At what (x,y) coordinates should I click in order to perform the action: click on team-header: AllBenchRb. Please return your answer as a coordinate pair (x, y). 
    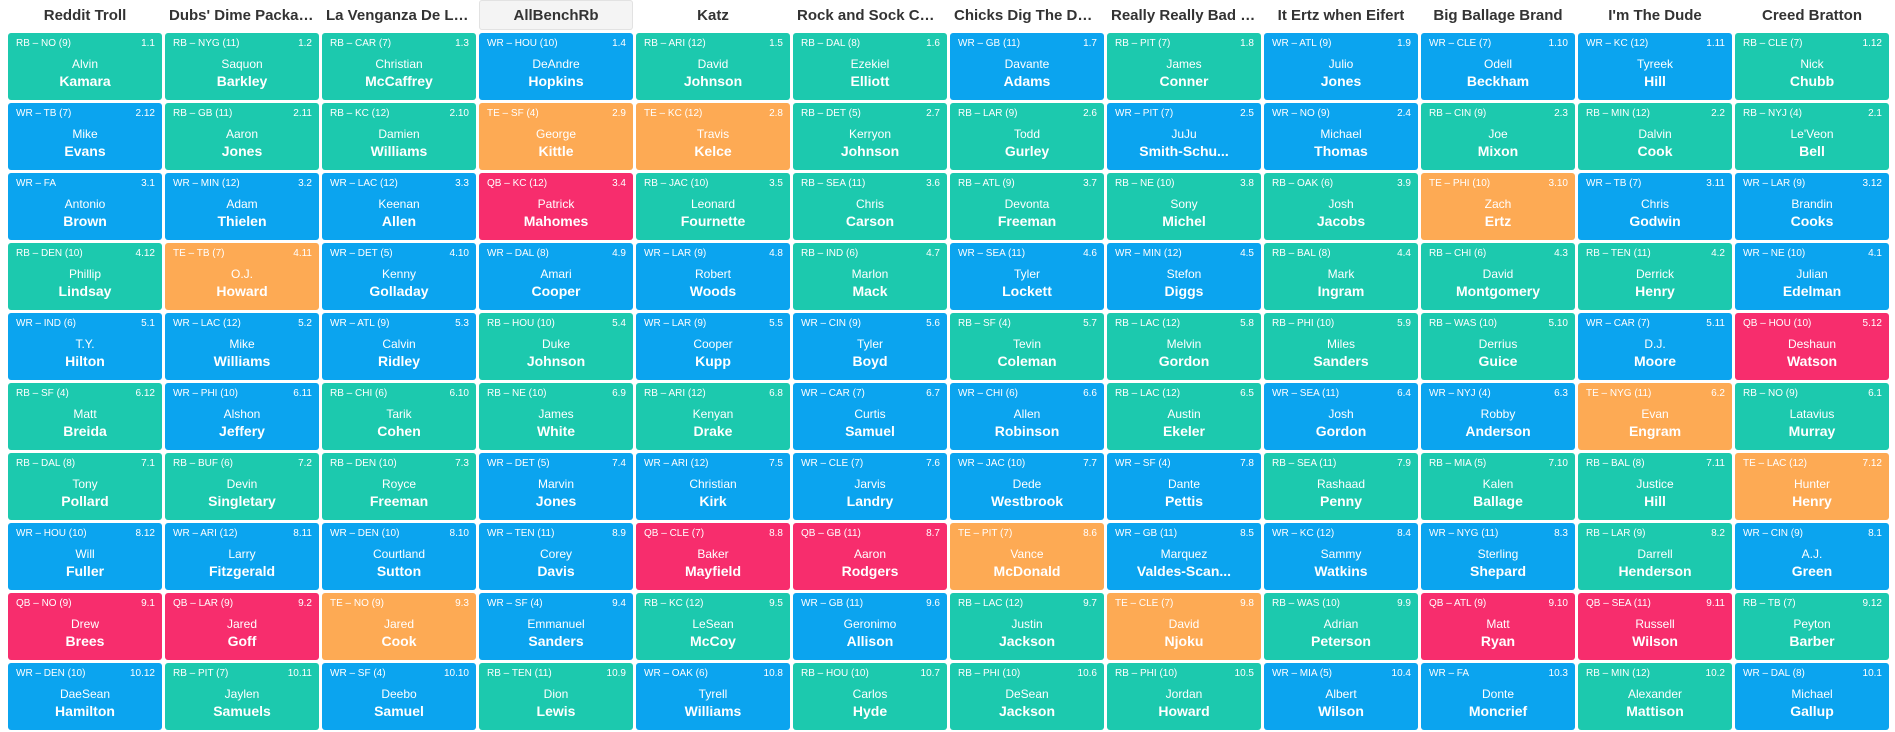
    Looking at the image, I should click on (556, 15).